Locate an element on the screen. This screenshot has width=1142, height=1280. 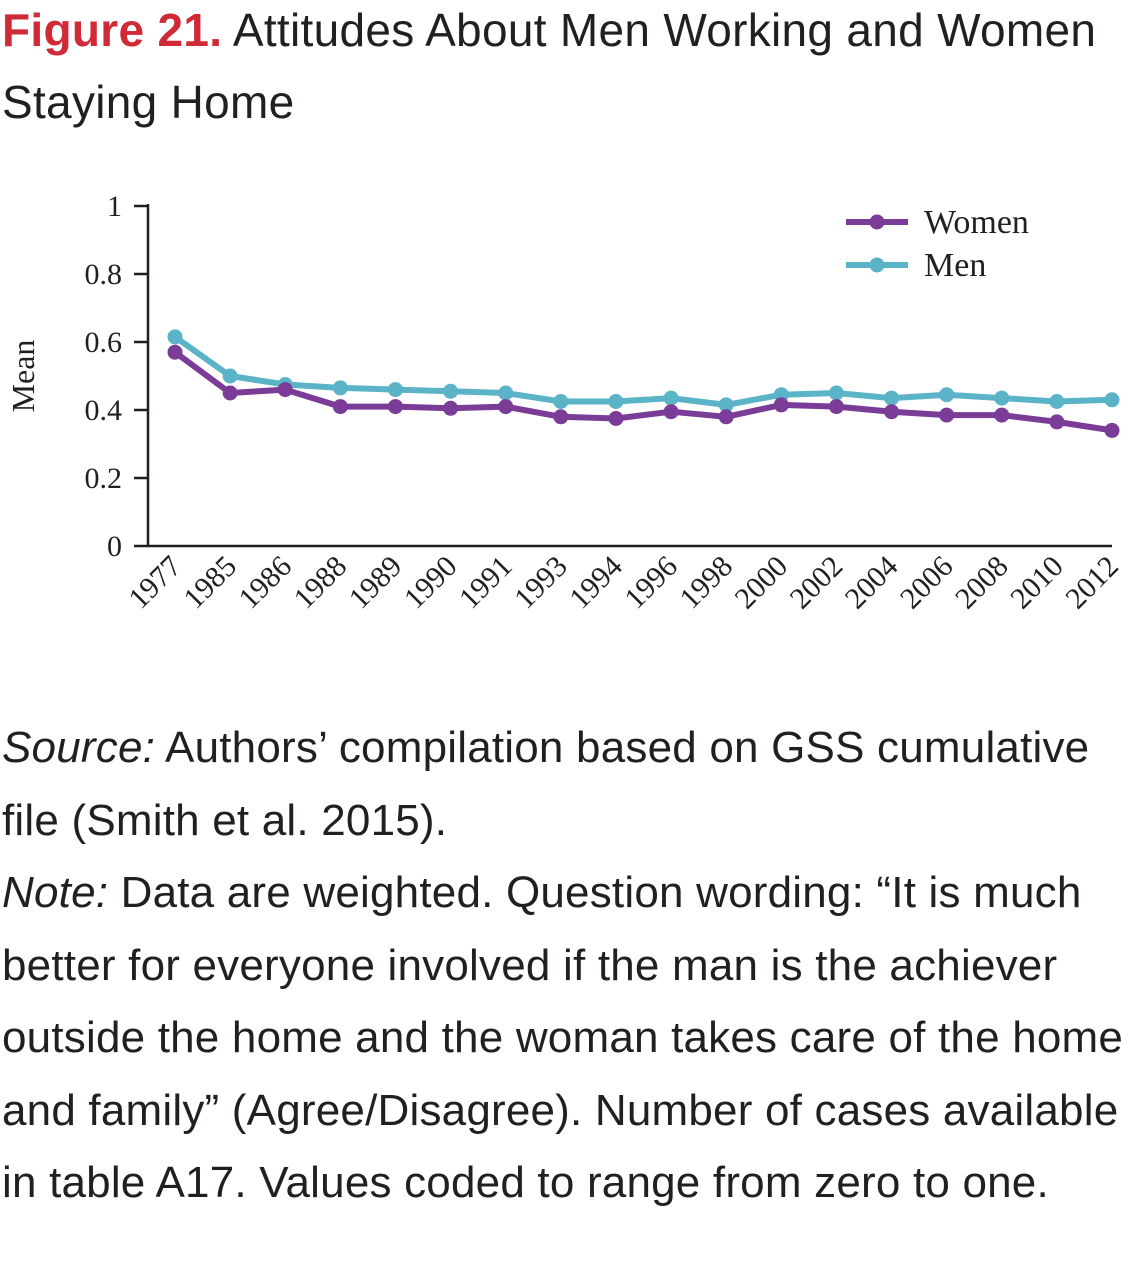
figure-label: Figure 21. is located at coordinates (112, 30).